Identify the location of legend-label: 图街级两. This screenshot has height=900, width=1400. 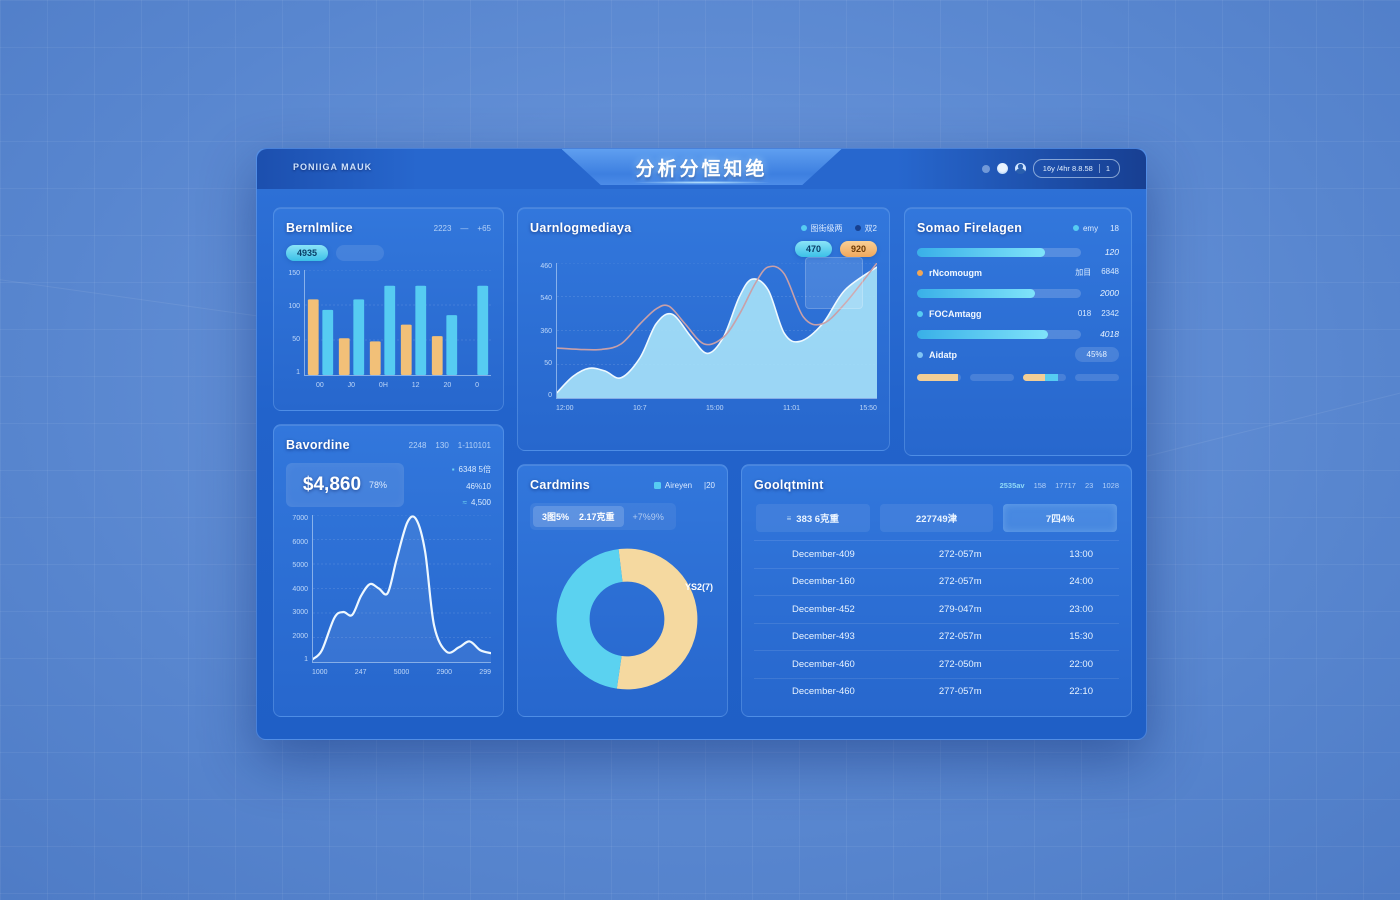
(826, 228).